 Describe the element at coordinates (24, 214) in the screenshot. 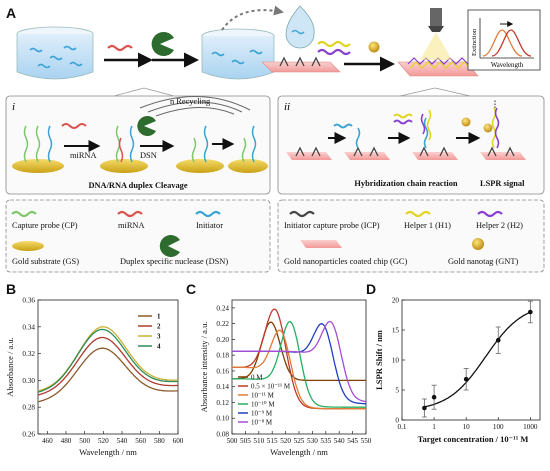

I see `capture-probe-icon` at that location.